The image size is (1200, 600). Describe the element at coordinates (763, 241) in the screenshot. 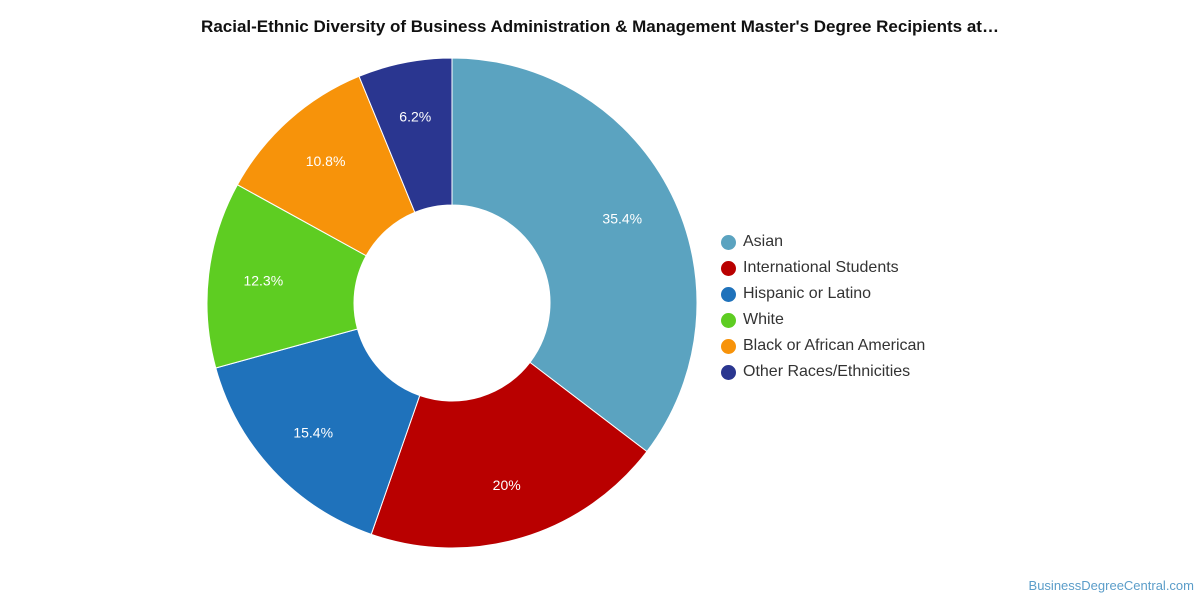

I see `legend-label: Asian` at that location.